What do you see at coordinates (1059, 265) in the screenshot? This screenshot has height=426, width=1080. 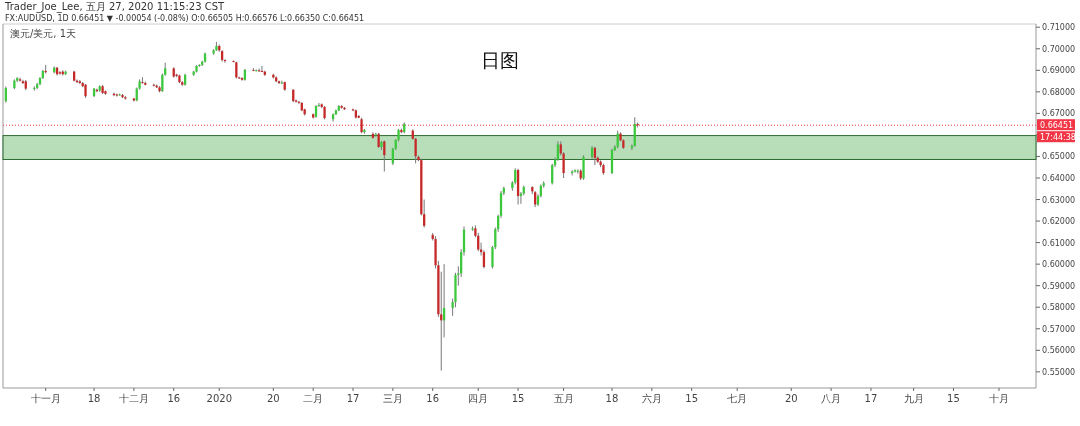 I see `y-tick-label: 0.60000` at bounding box center [1059, 265].